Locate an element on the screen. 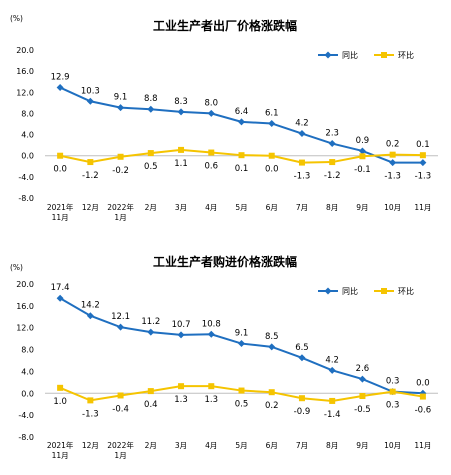 The image size is (451, 475). y-tick-label: 16.0 is located at coordinates (25, 71).